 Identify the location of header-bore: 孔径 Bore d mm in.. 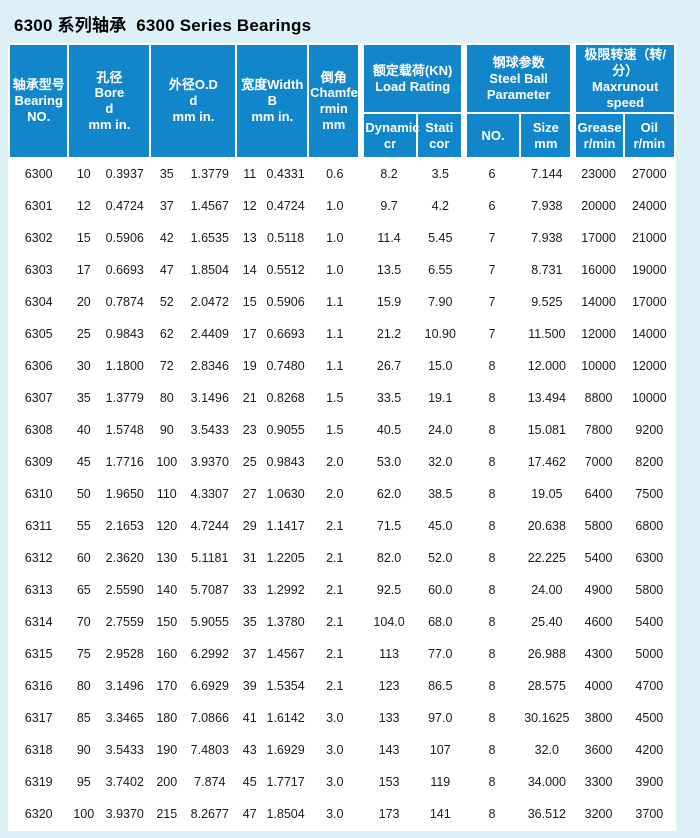
(109, 101).